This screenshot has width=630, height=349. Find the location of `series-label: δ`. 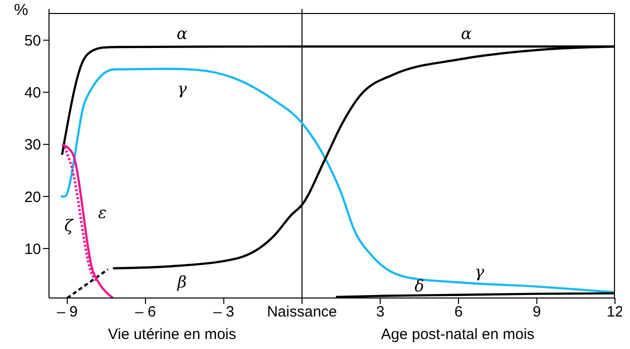

series-label: δ is located at coordinates (419, 286).